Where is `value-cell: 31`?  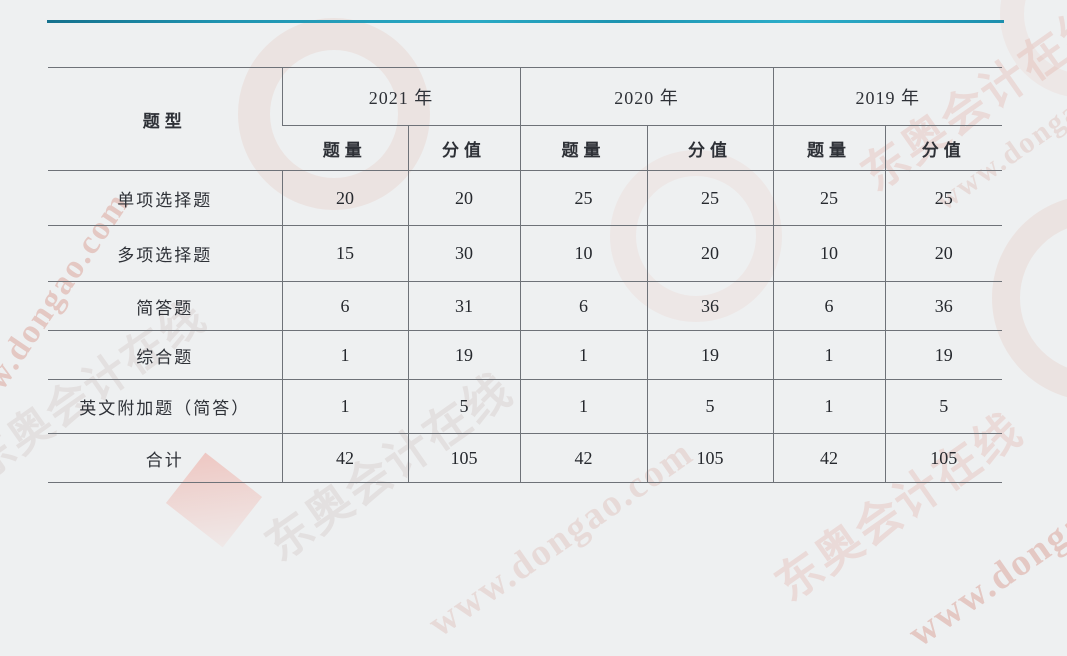
value-cell: 31 is located at coordinates (463, 306).